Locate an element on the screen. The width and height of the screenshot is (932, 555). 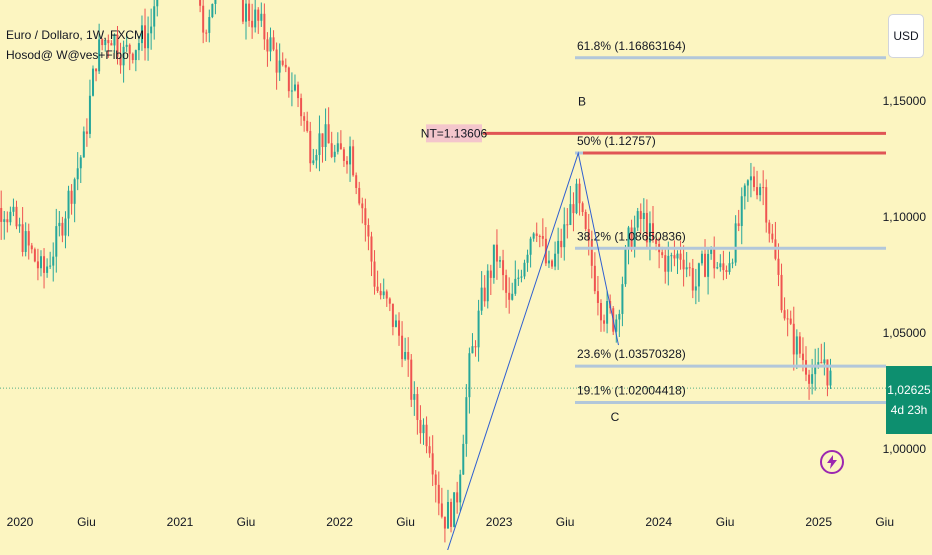
fib-level-label: 19.1% (1.02004418) is located at coordinates (631, 390).